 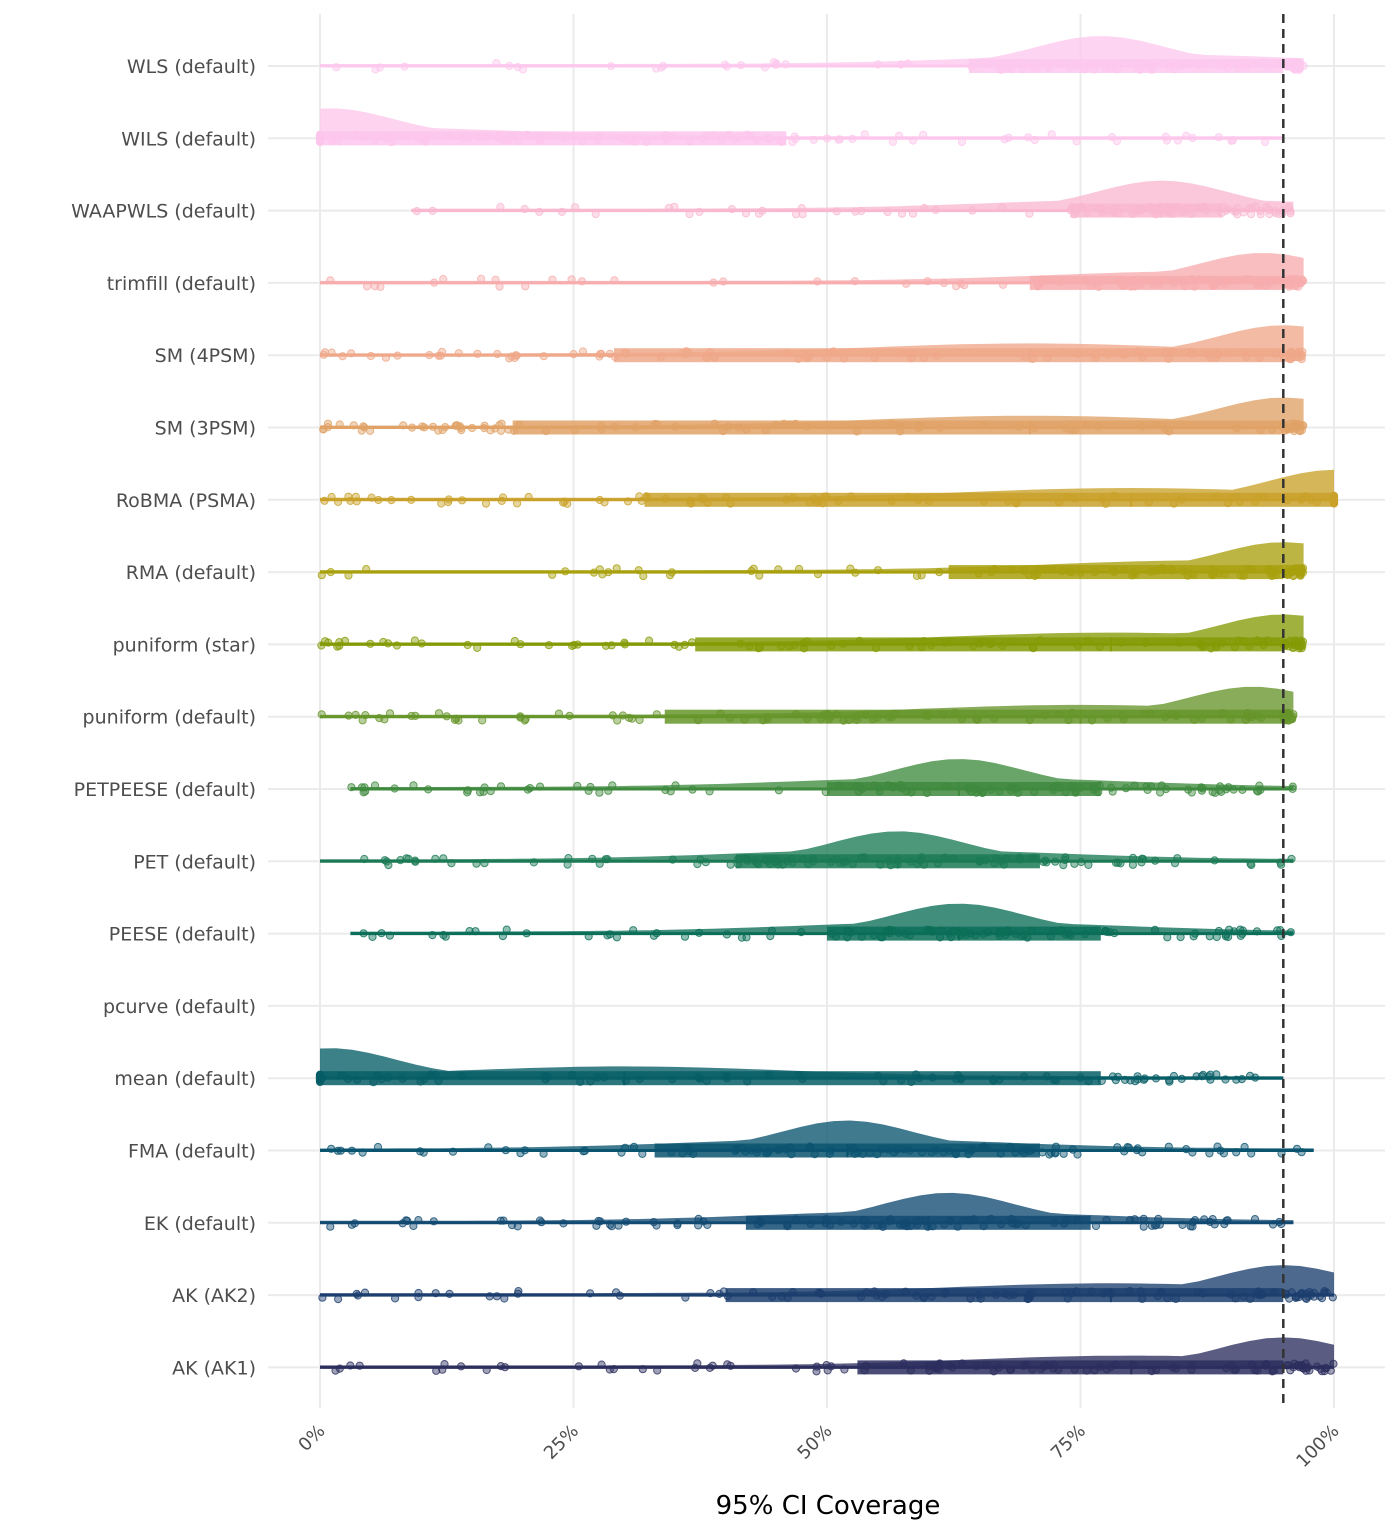 I want to click on y-tick-label: PET (default), so click(x=194, y=862).